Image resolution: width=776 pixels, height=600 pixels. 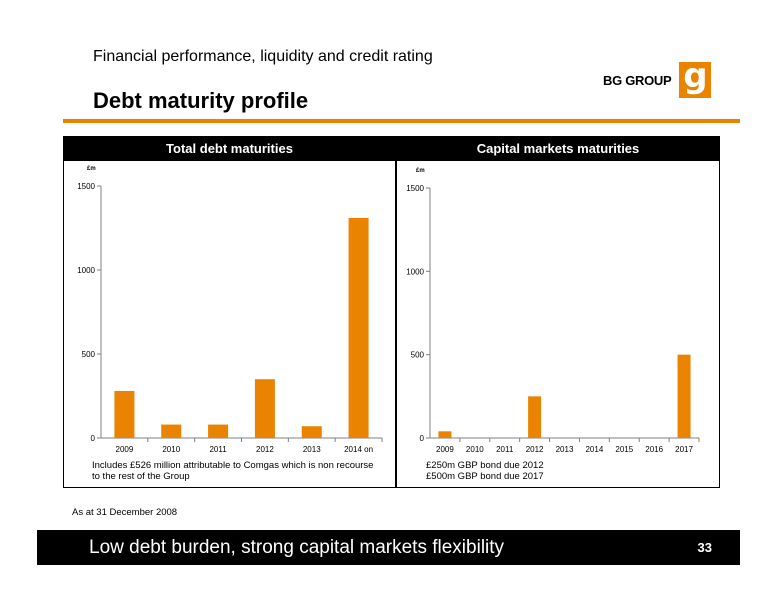 What do you see at coordinates (558, 149) in the screenshot?
I see `capital-markets-chart-title: Capital markets maturities` at bounding box center [558, 149].